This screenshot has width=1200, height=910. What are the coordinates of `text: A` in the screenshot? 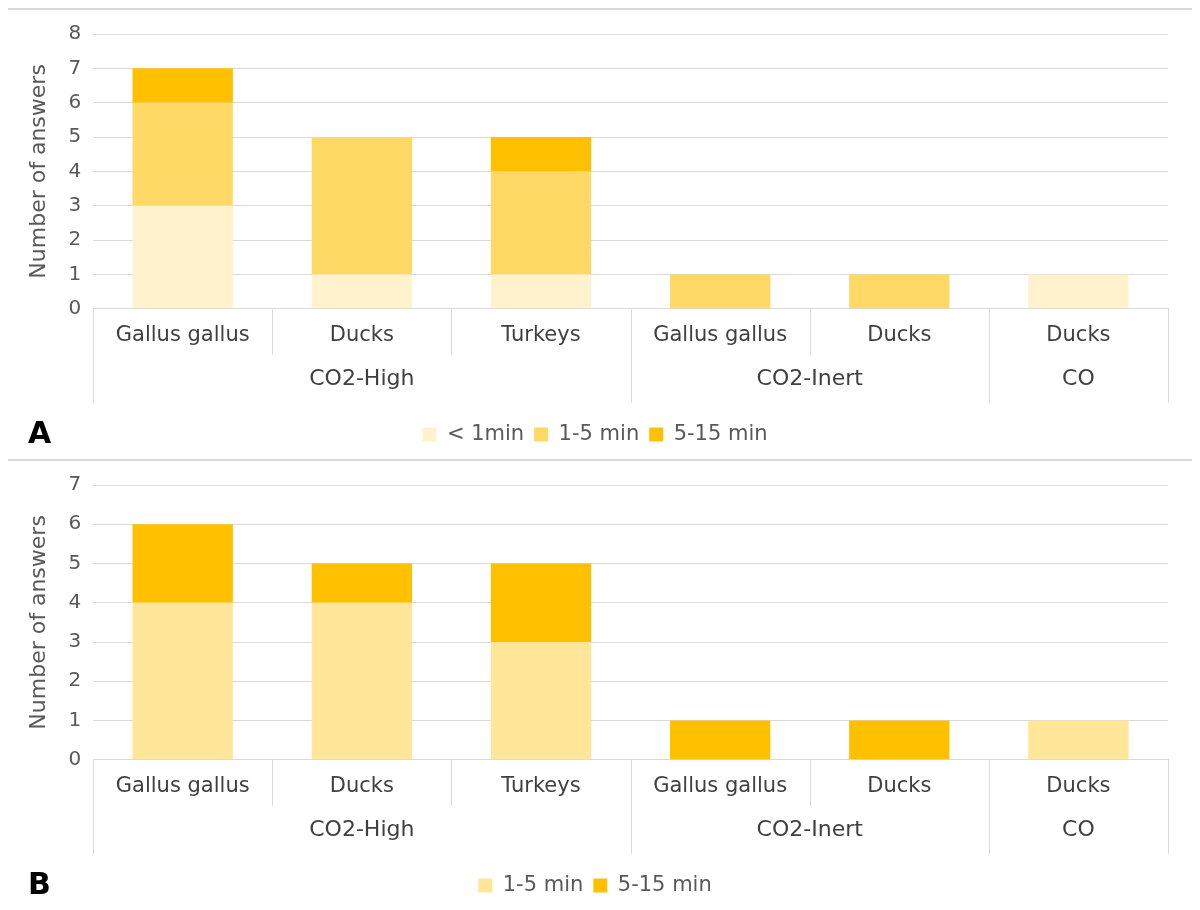 It's located at (40, 432).